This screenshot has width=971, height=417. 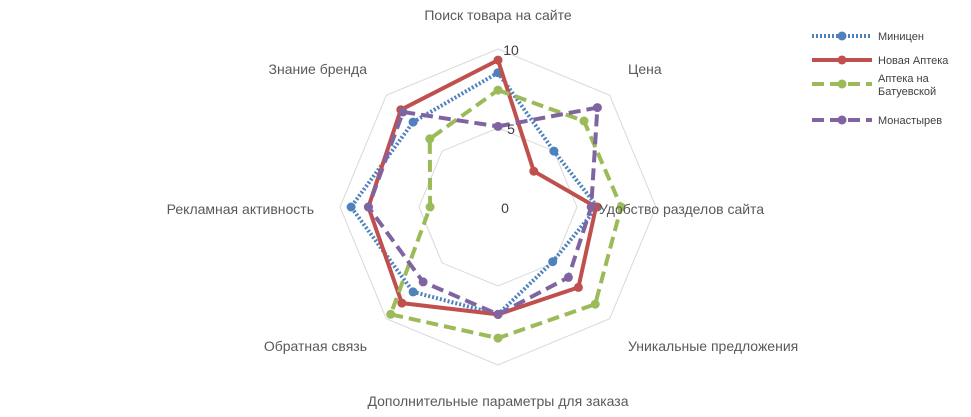 I want to click on legend-item: Аптека на Батуевской, so click(x=874, y=85).